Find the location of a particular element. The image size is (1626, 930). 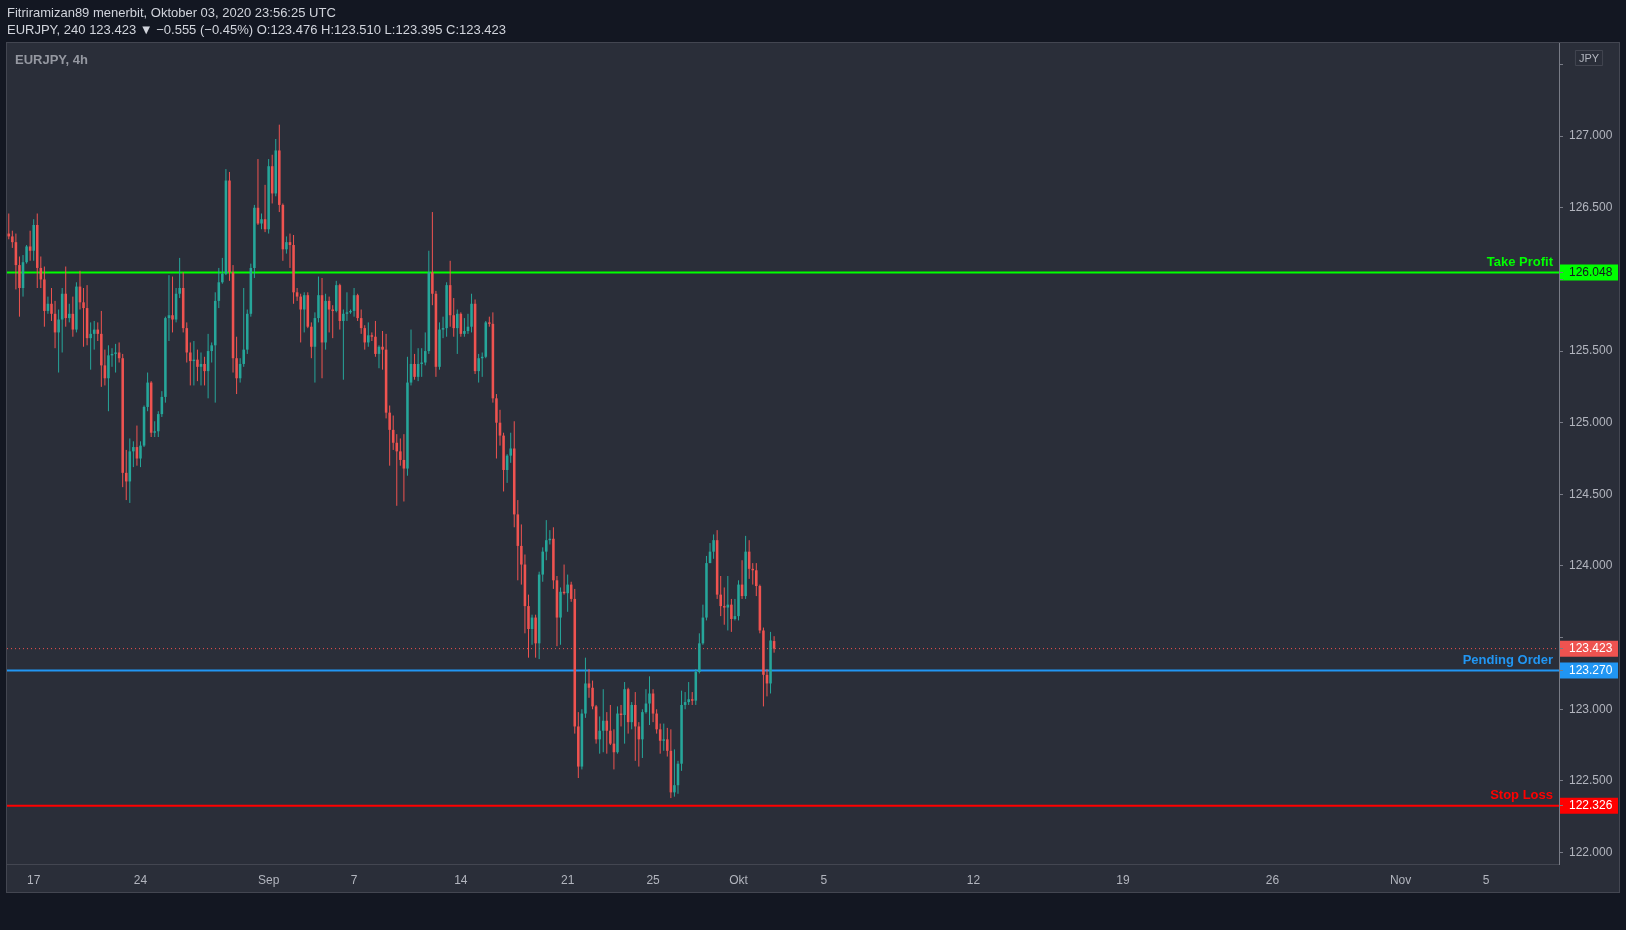

ref-line-label: Stop Loss is located at coordinates (1521, 795).